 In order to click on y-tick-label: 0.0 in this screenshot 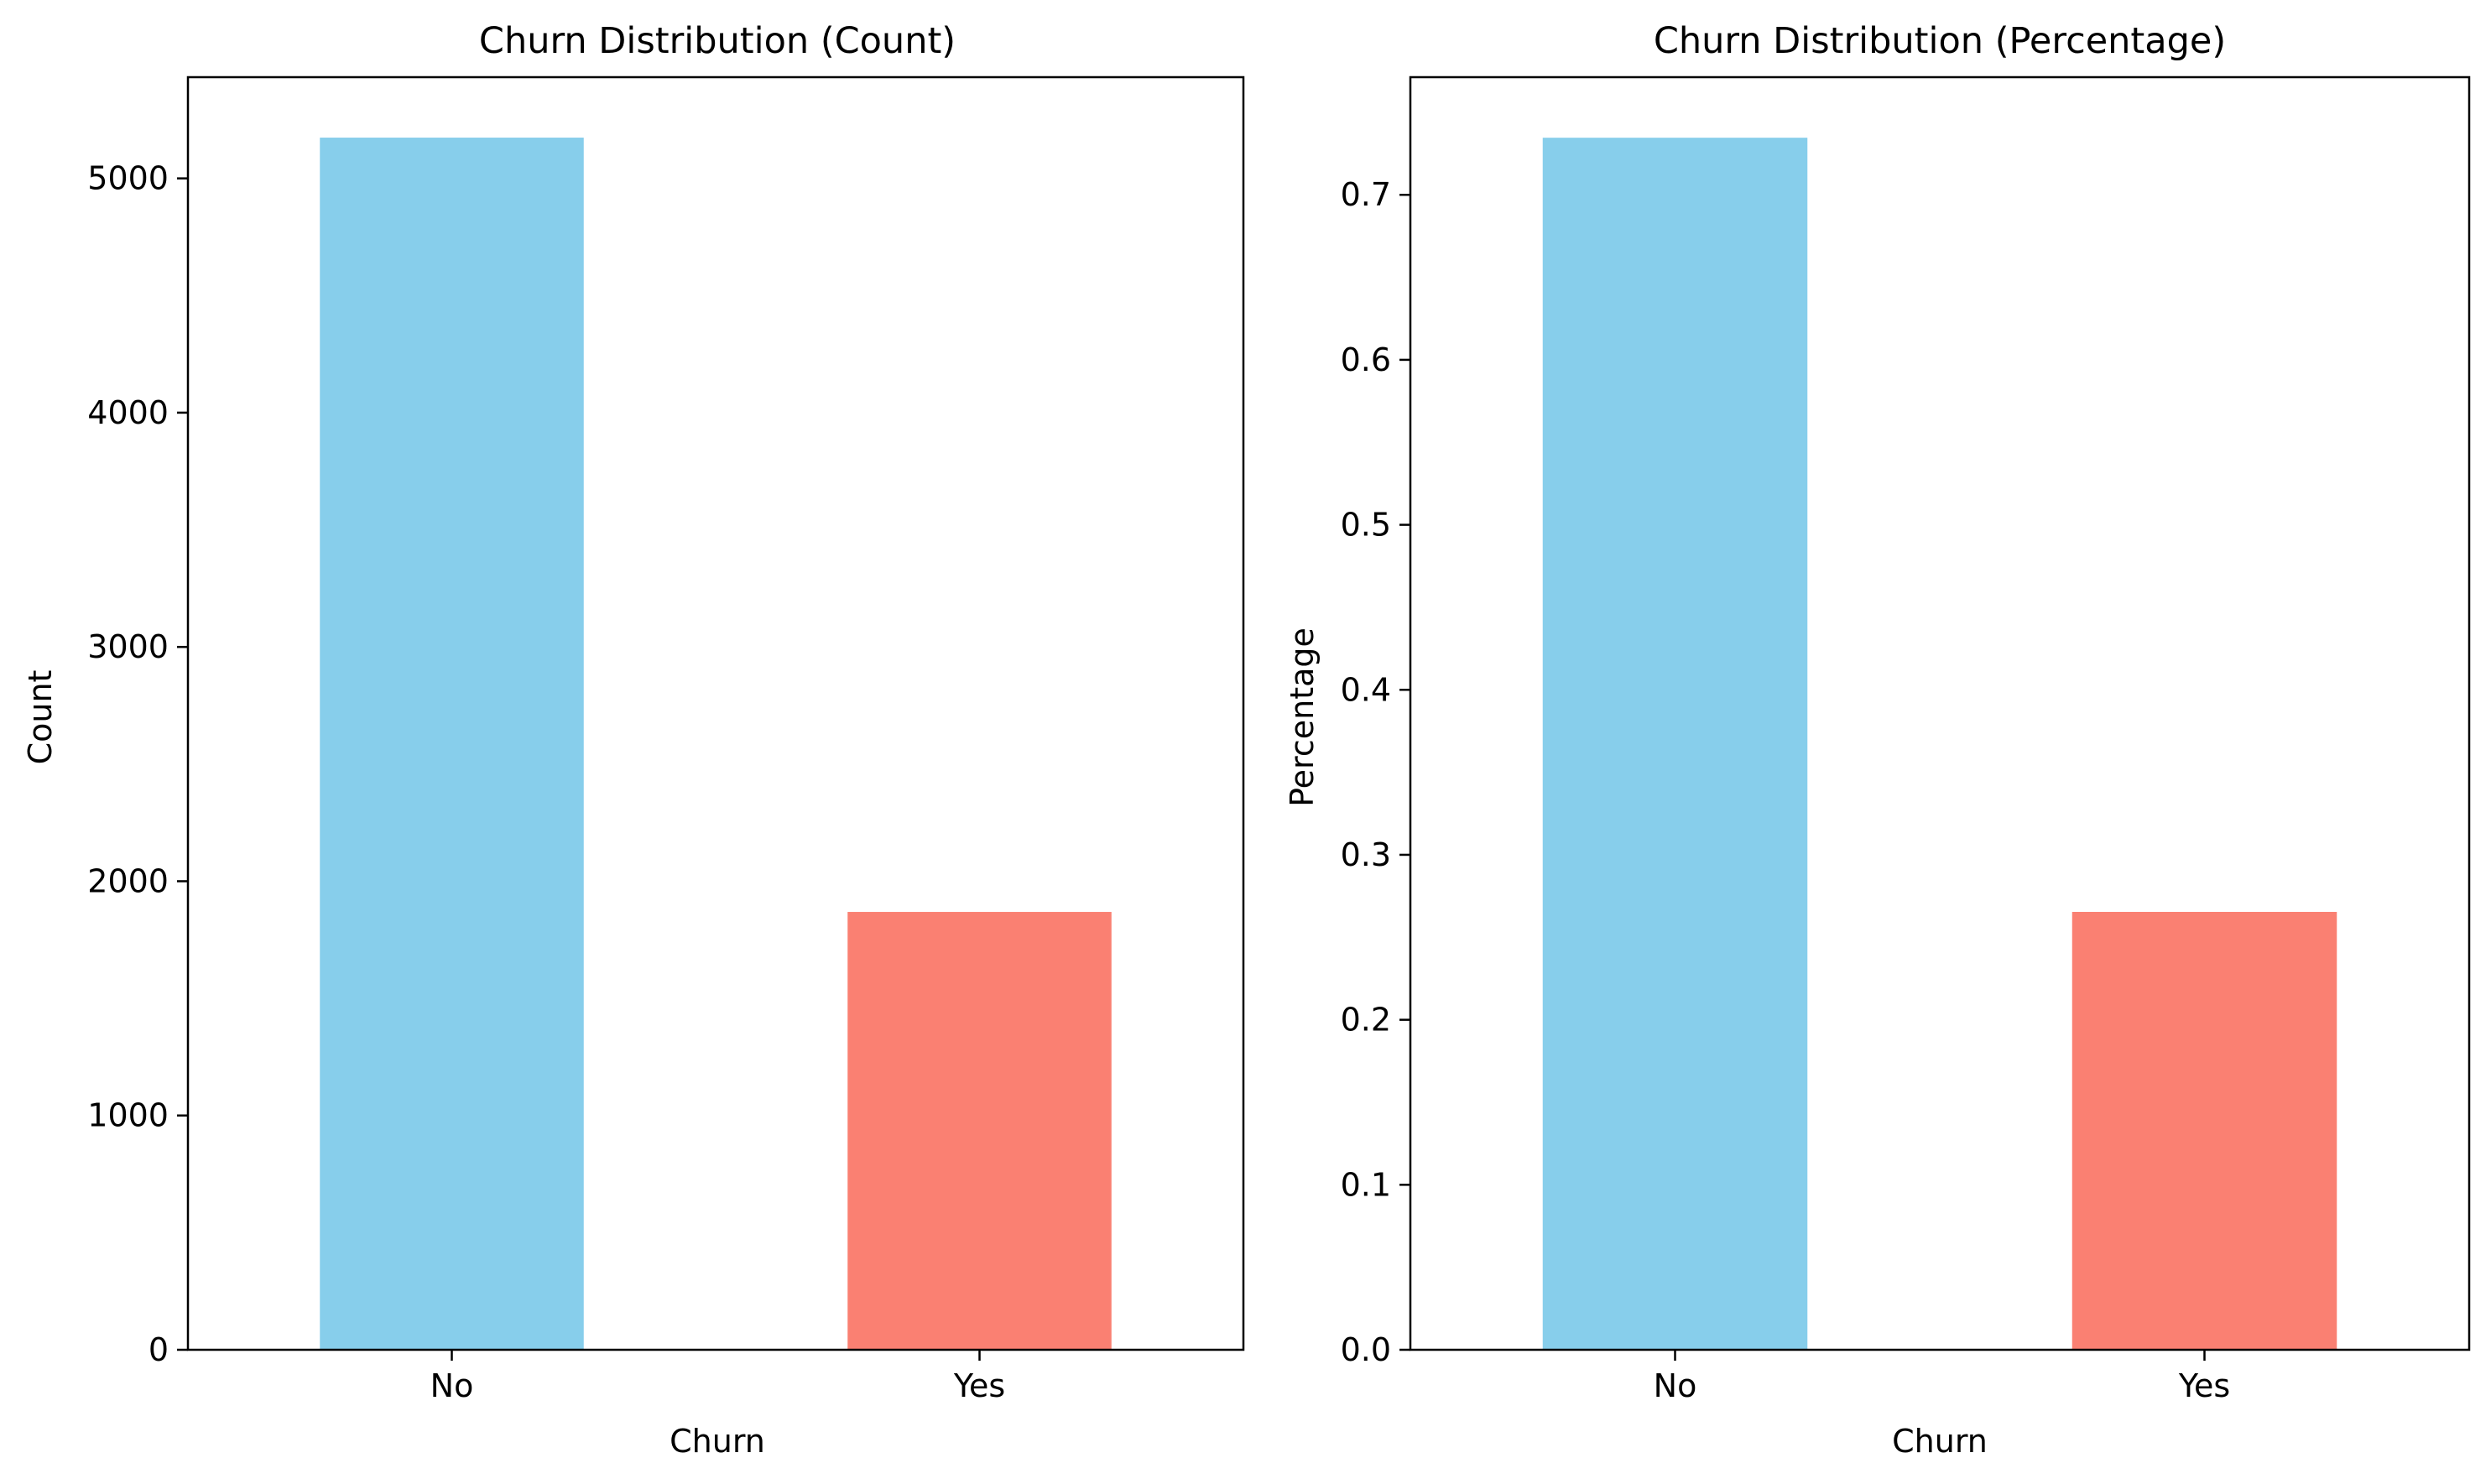, I will do `click(1366, 1349)`.